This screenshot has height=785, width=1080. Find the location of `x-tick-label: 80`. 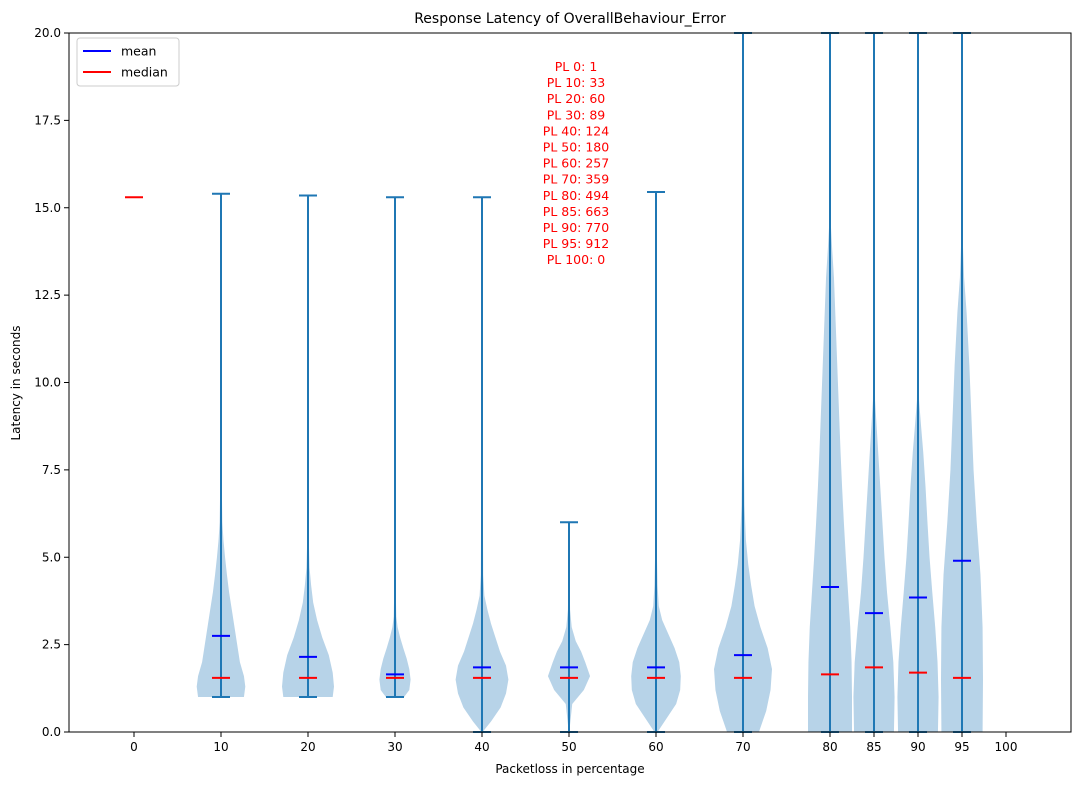

x-tick-label: 80 is located at coordinates (829, 747).